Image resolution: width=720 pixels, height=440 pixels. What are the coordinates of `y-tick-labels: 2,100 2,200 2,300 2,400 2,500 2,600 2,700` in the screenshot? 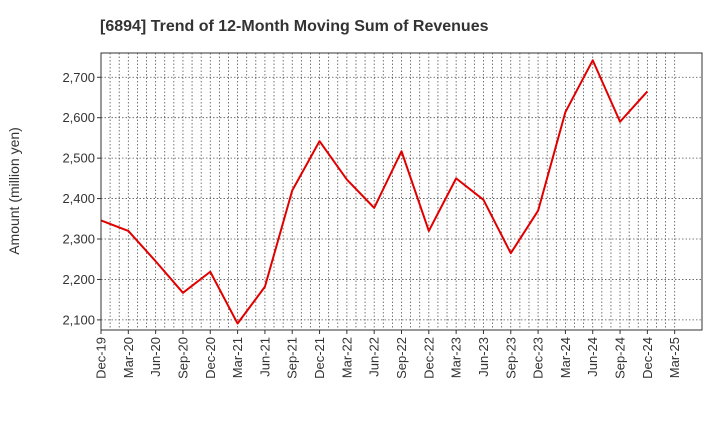 It's located at (81, 198).